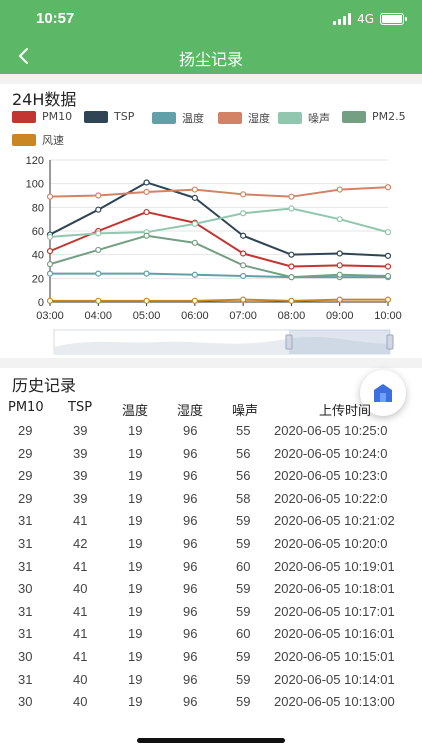  I want to click on legend-item: PM10, so click(42, 116).